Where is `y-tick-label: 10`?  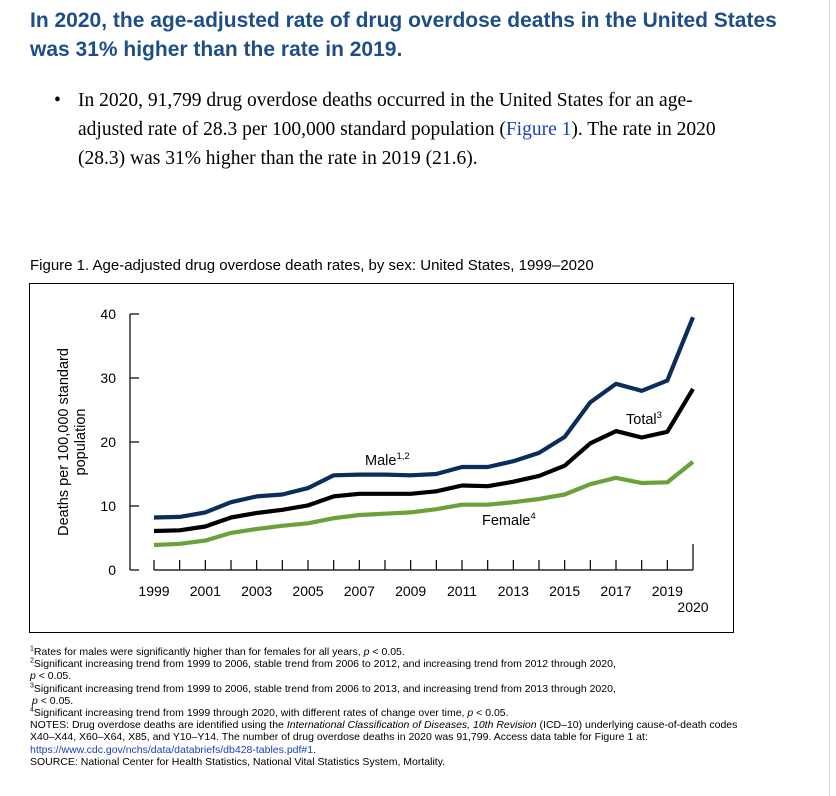
y-tick-label: 10 is located at coordinates (108, 506).